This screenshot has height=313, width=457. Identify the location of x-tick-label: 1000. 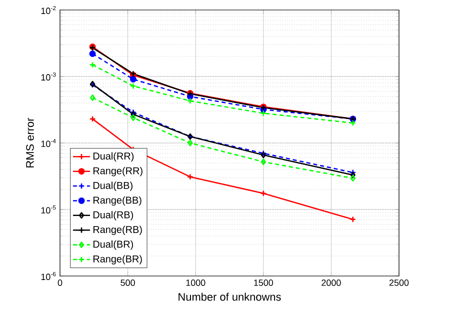
(196, 283).